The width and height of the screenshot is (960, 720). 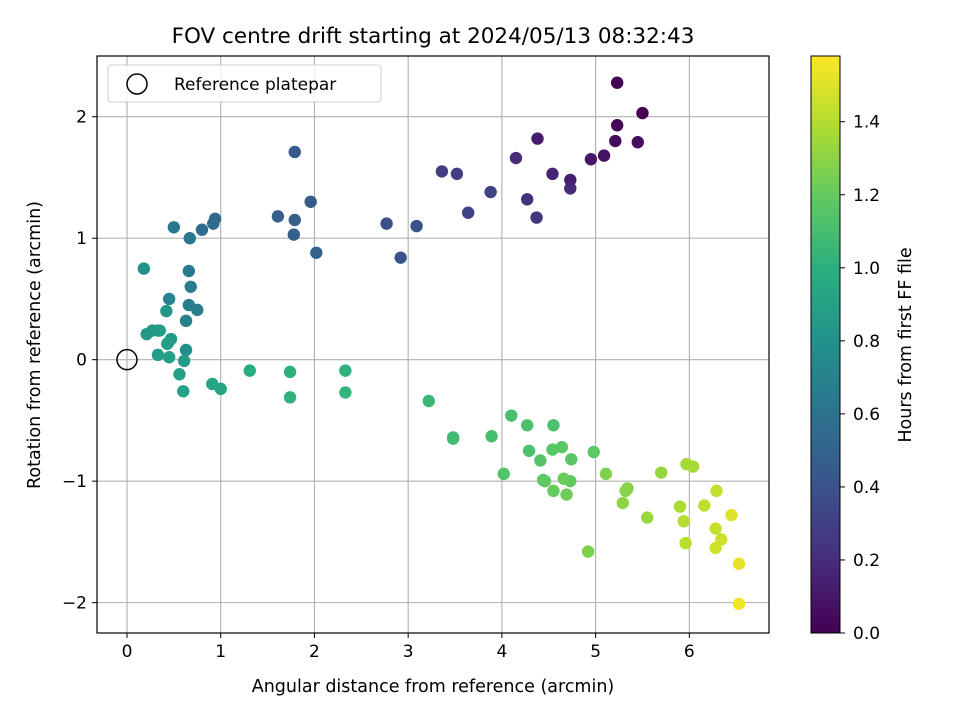 What do you see at coordinates (595, 652) in the screenshot?
I see `x-tick-label: 5` at bounding box center [595, 652].